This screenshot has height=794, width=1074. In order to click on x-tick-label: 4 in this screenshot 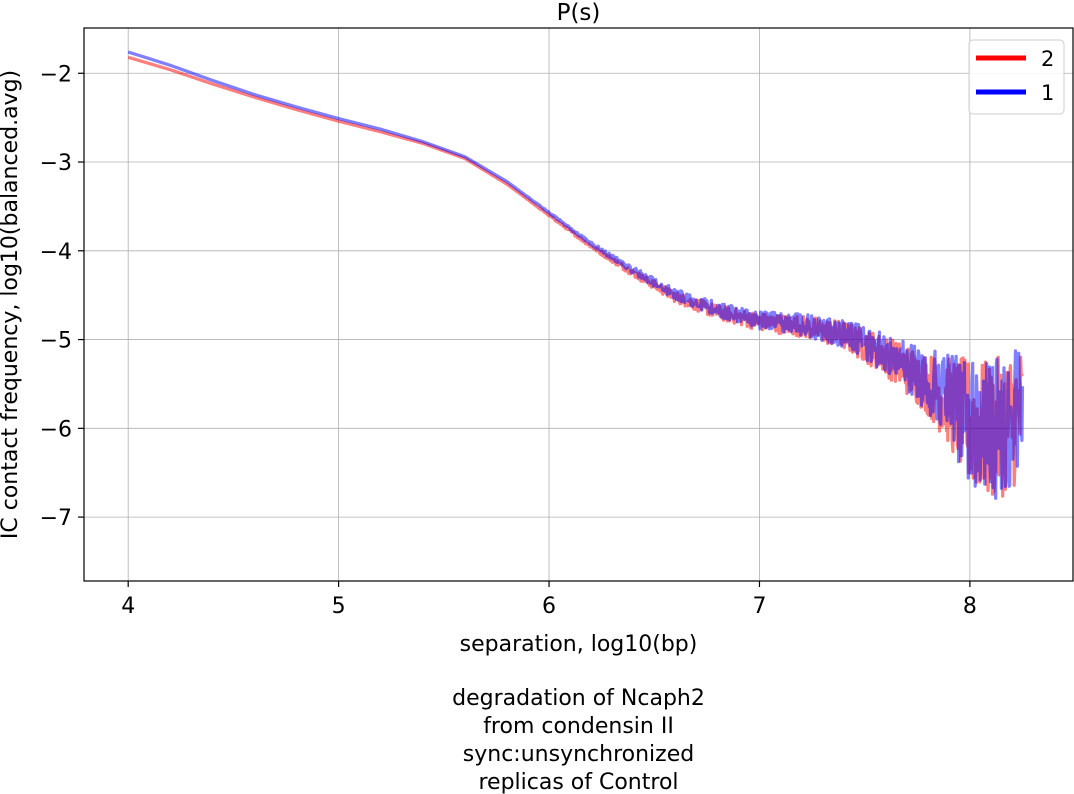, I will do `click(128, 606)`.